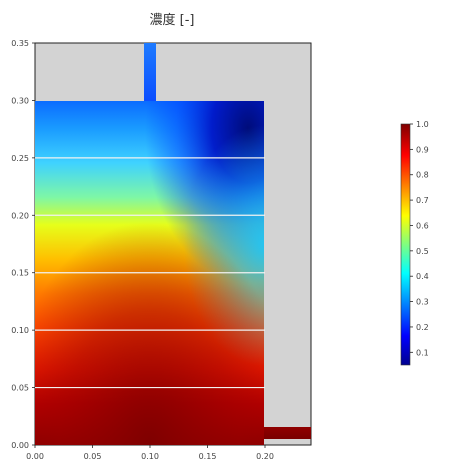 The height and width of the screenshot is (467, 450). Describe the element at coordinates (208, 456) in the screenshot. I see `x-tick-label-3: 0.15` at that location.